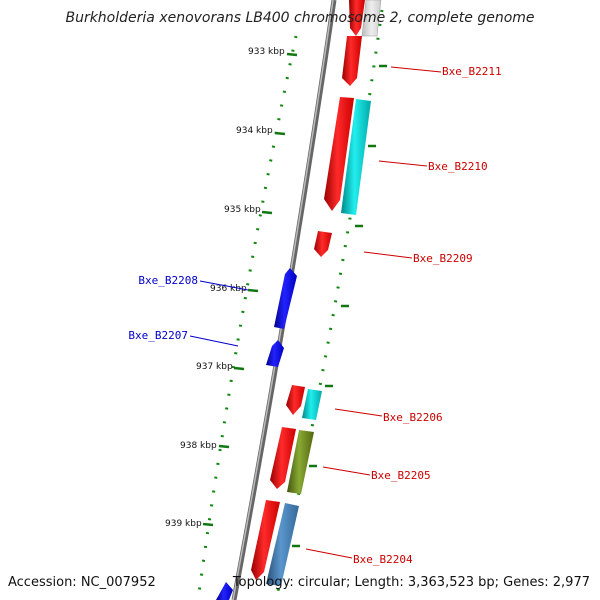  I want to click on scale-ticks, so click(250, 289).